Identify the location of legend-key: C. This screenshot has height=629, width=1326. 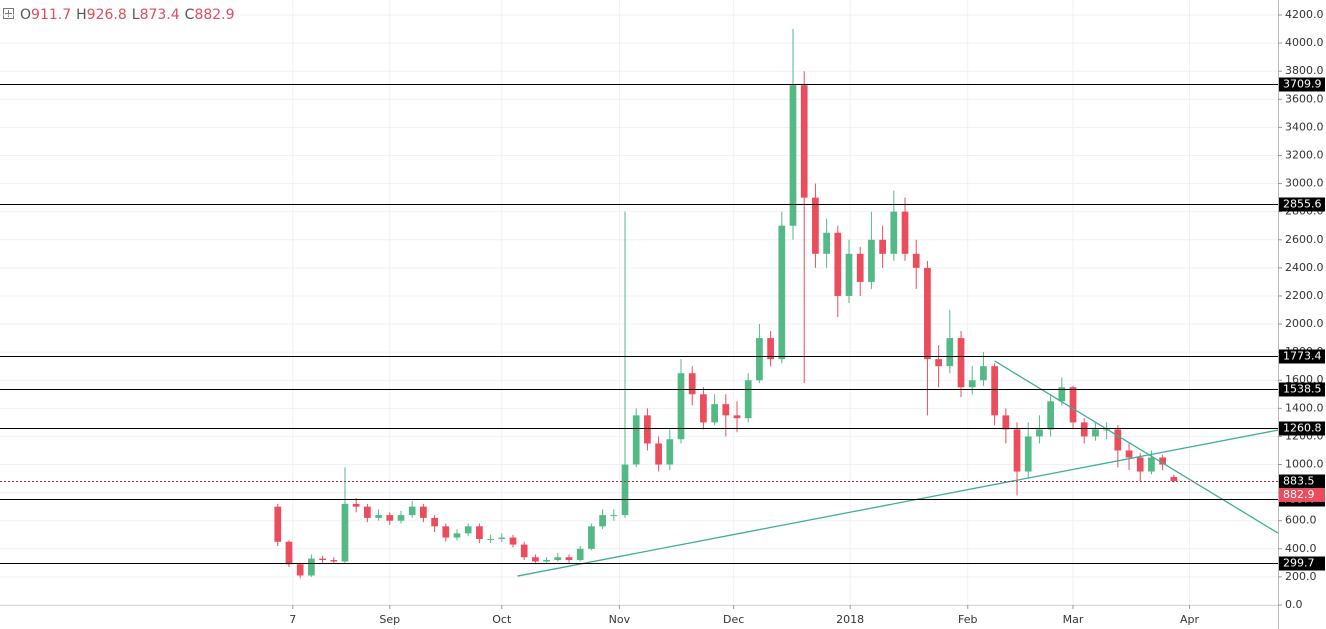
(190, 15).